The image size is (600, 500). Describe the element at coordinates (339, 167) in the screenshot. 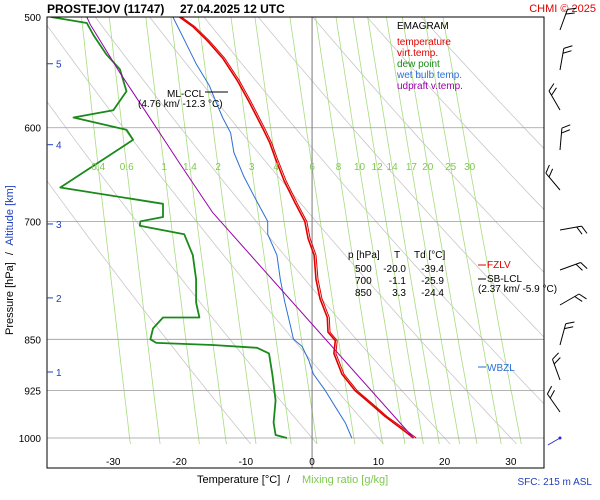

I see `mixing-ratio-label: 8` at that location.